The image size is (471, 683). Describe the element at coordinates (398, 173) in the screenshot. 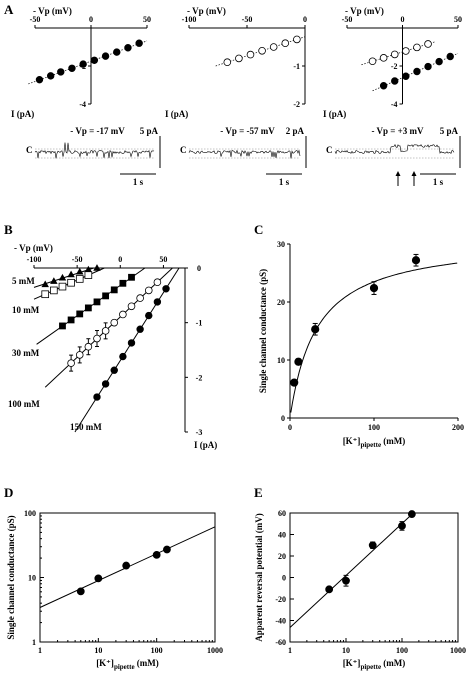

I see `arrow-head-icon` at that location.